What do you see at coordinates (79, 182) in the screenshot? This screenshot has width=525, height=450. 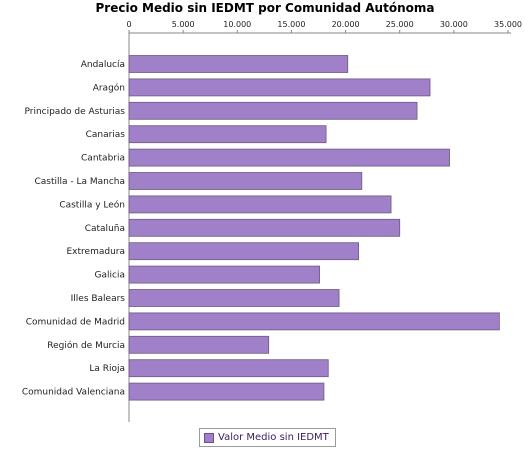 I see `category-label: Castilla - La Mancha` at bounding box center [79, 182].